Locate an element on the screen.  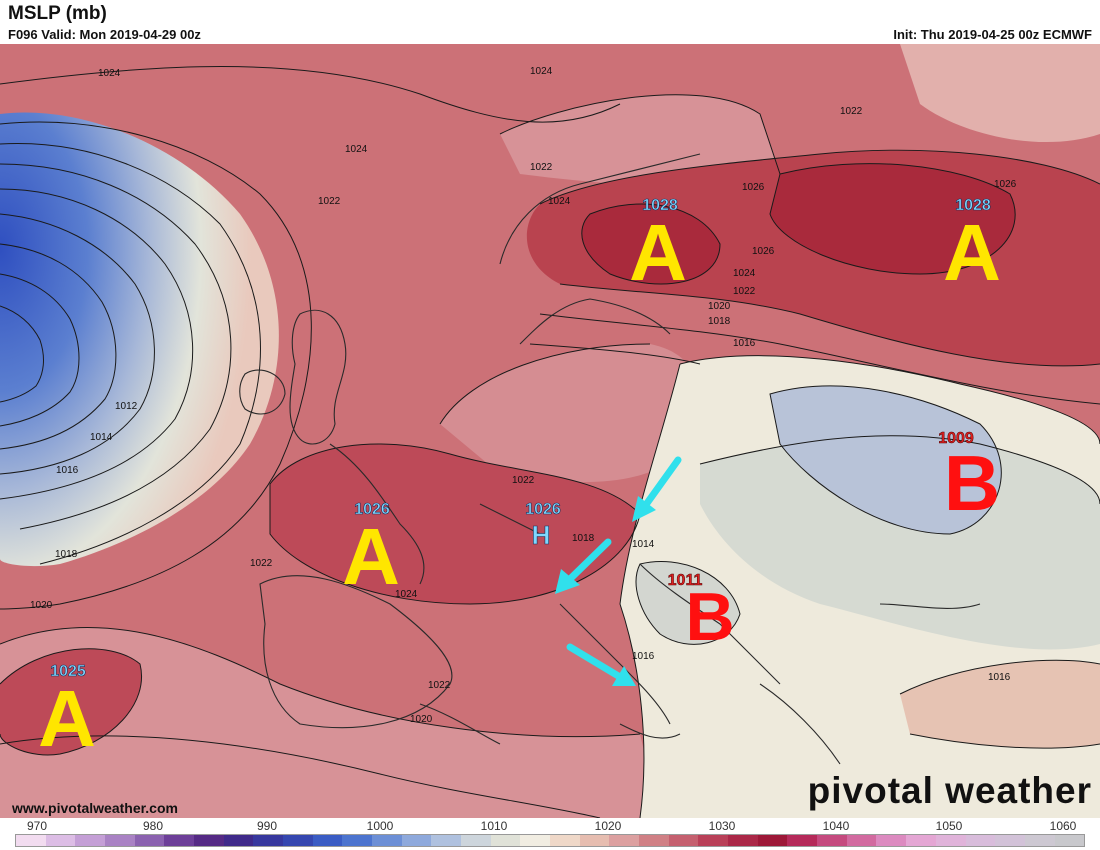
colorbar-tick-label: 1050 is located at coordinates (949, 826).